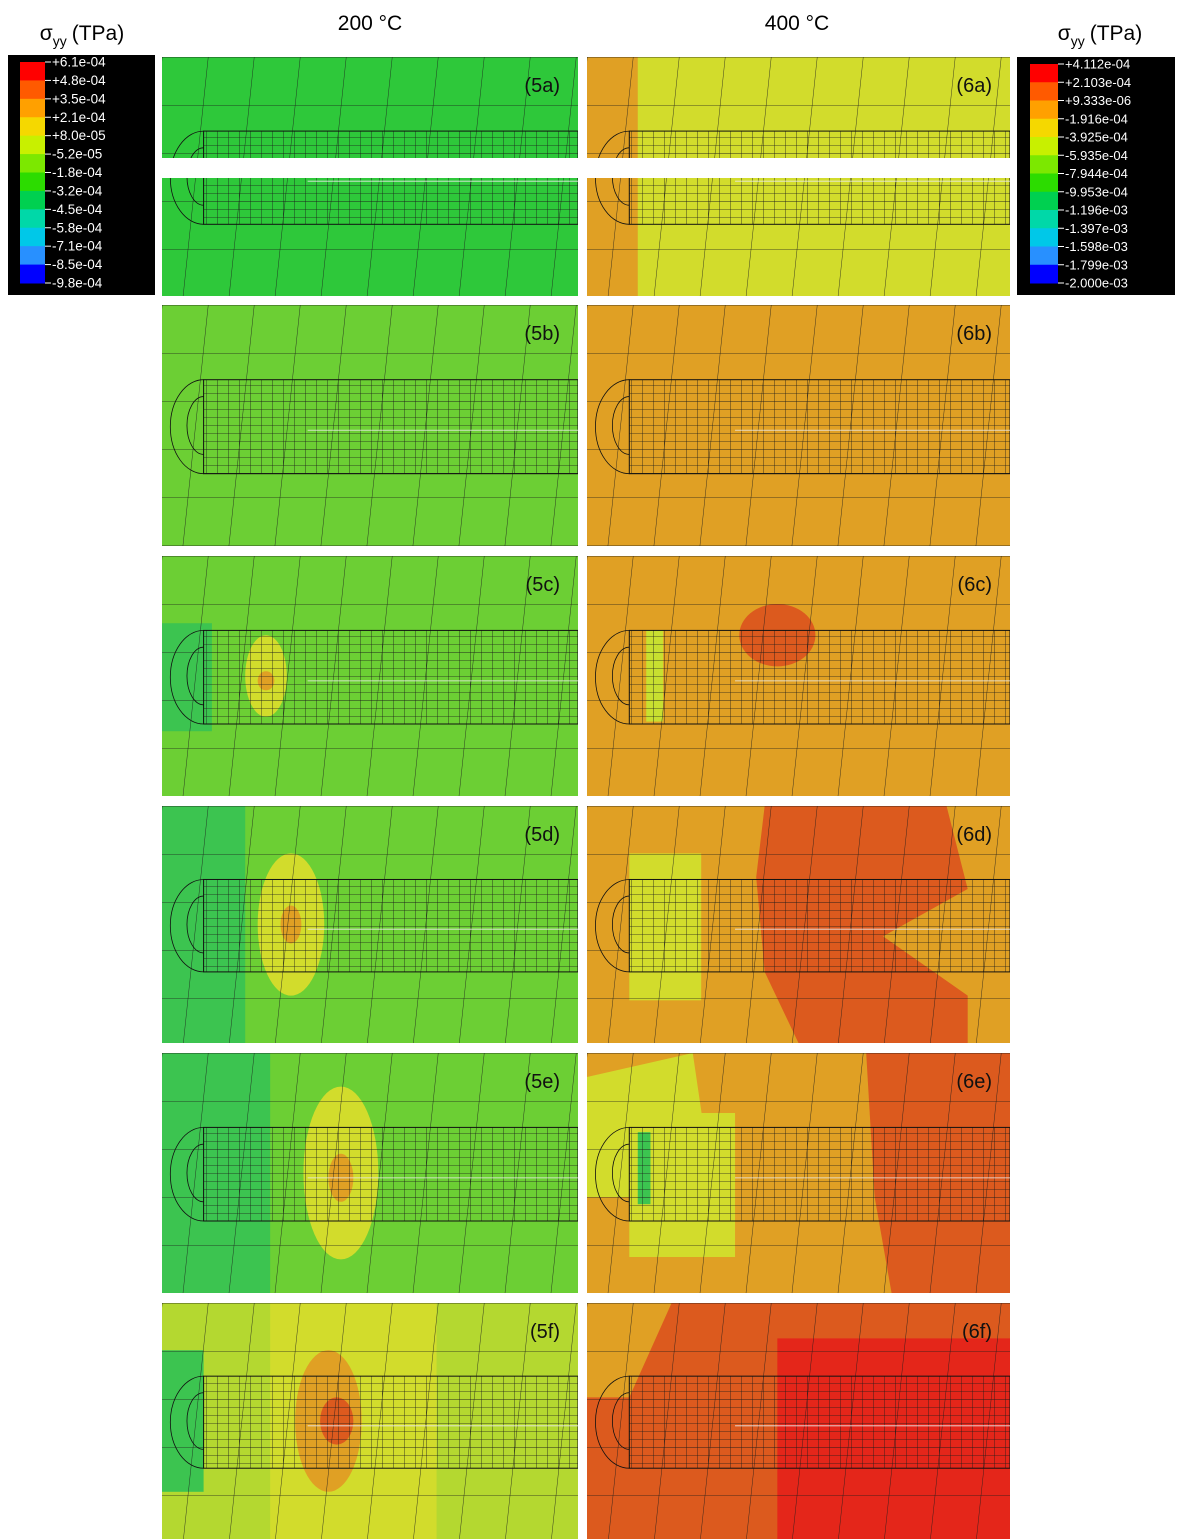 The width and height of the screenshot is (1183, 1539). I want to click on legend-label: -8.5e-04, so click(77, 264).